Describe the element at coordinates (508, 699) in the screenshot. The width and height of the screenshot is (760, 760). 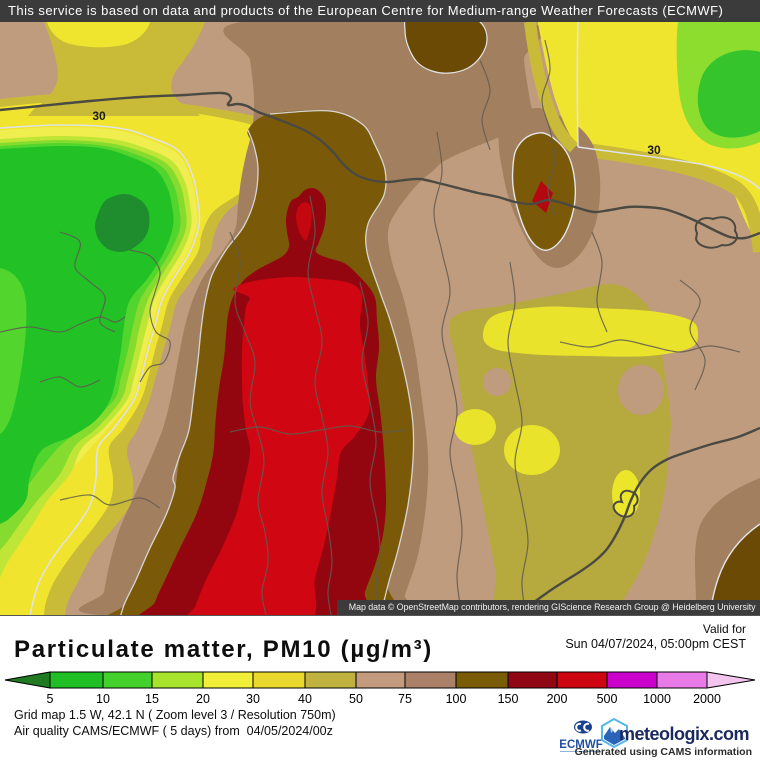
I see `svg-text: 150` at that location.